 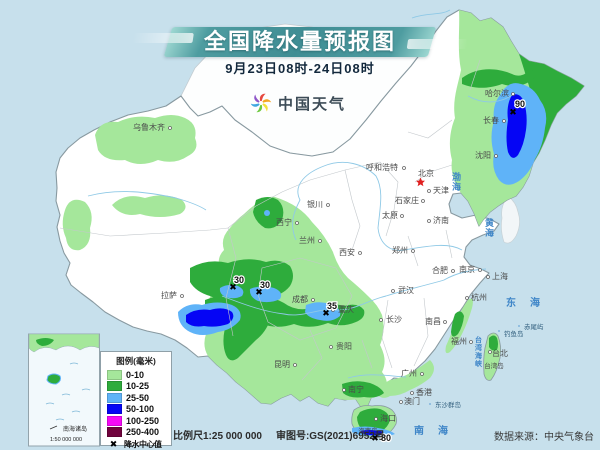 I want to click on nanhai-label: 南海, so click(x=438, y=430).